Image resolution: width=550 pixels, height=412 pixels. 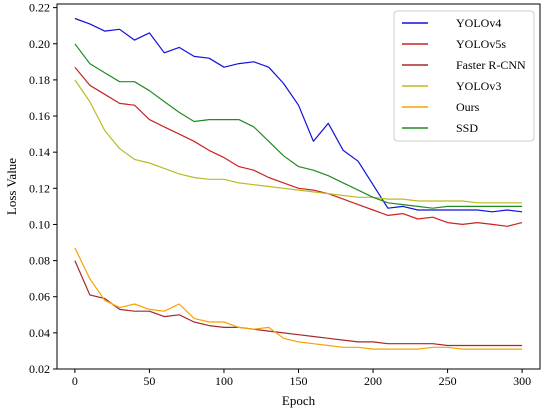 What do you see at coordinates (448, 381) in the screenshot?
I see `x-tick-label: 250` at bounding box center [448, 381].